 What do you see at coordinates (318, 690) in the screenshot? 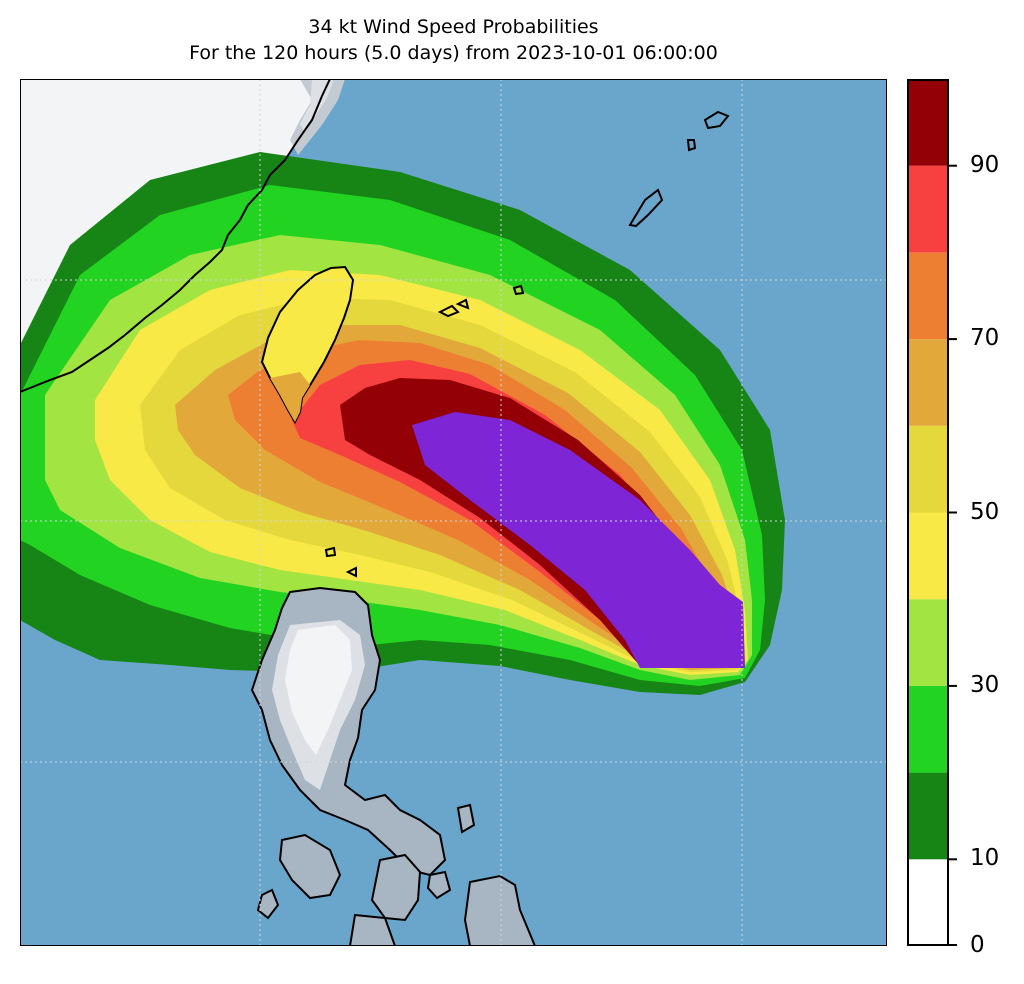
I see `luzon-terrain-high` at bounding box center [318, 690].